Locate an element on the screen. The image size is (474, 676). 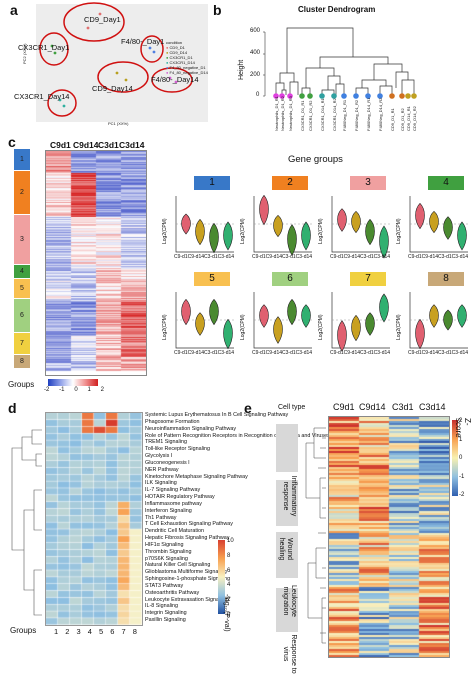
heatmap-e-col-header: C3d1 is located at coordinates (403, 407).